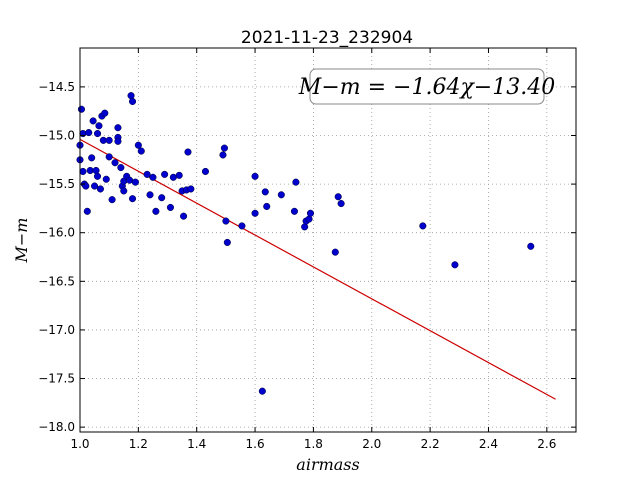 The image size is (640, 480). What do you see at coordinates (488, 444) in the screenshot?
I see `x-tick-label: 2.4` at bounding box center [488, 444].